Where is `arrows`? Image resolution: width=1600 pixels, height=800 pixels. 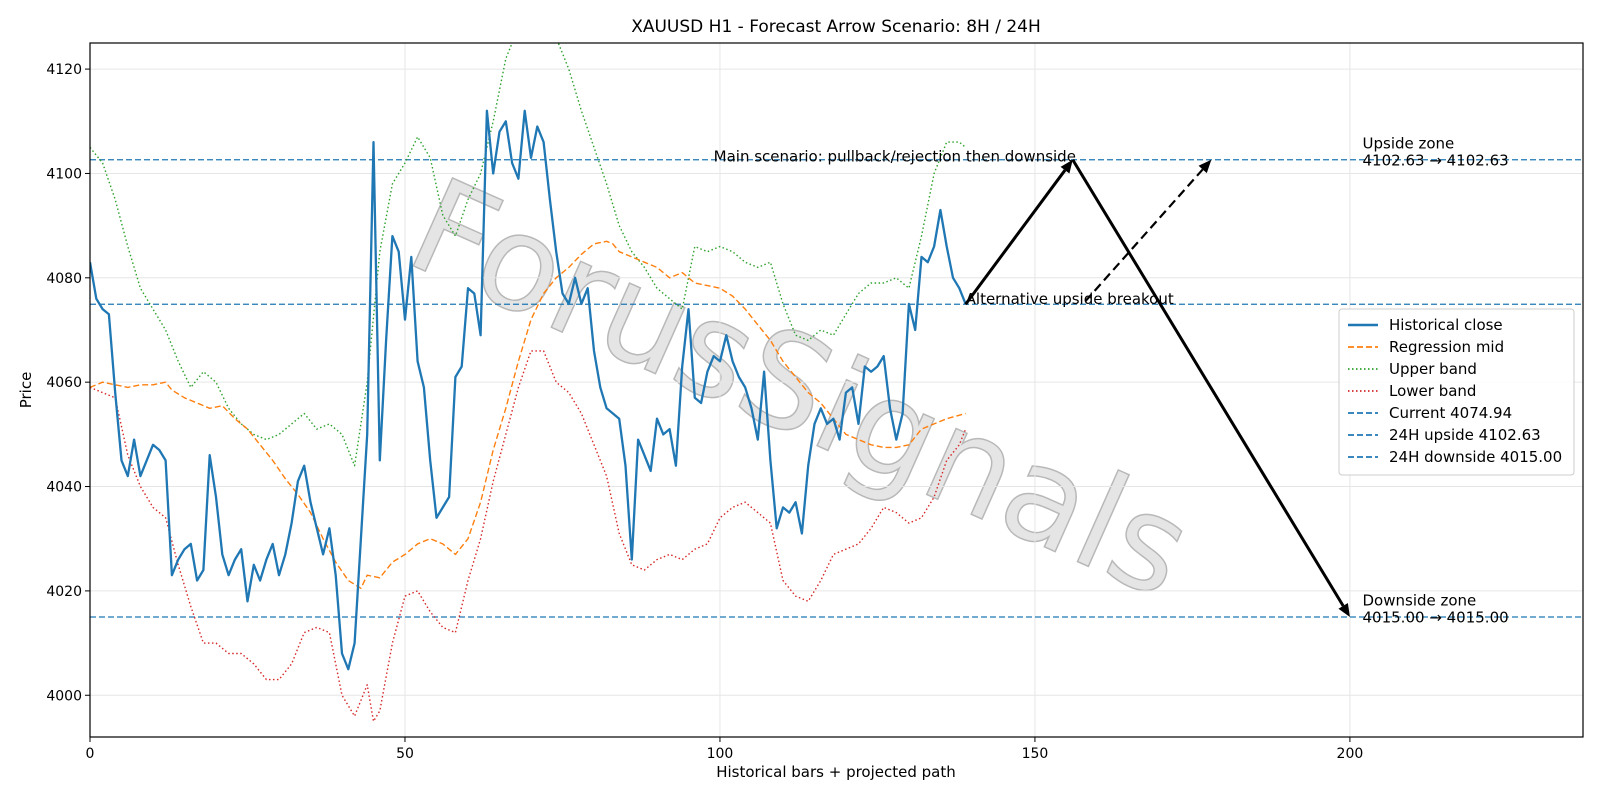
arrows is located at coordinates (1157, 387).